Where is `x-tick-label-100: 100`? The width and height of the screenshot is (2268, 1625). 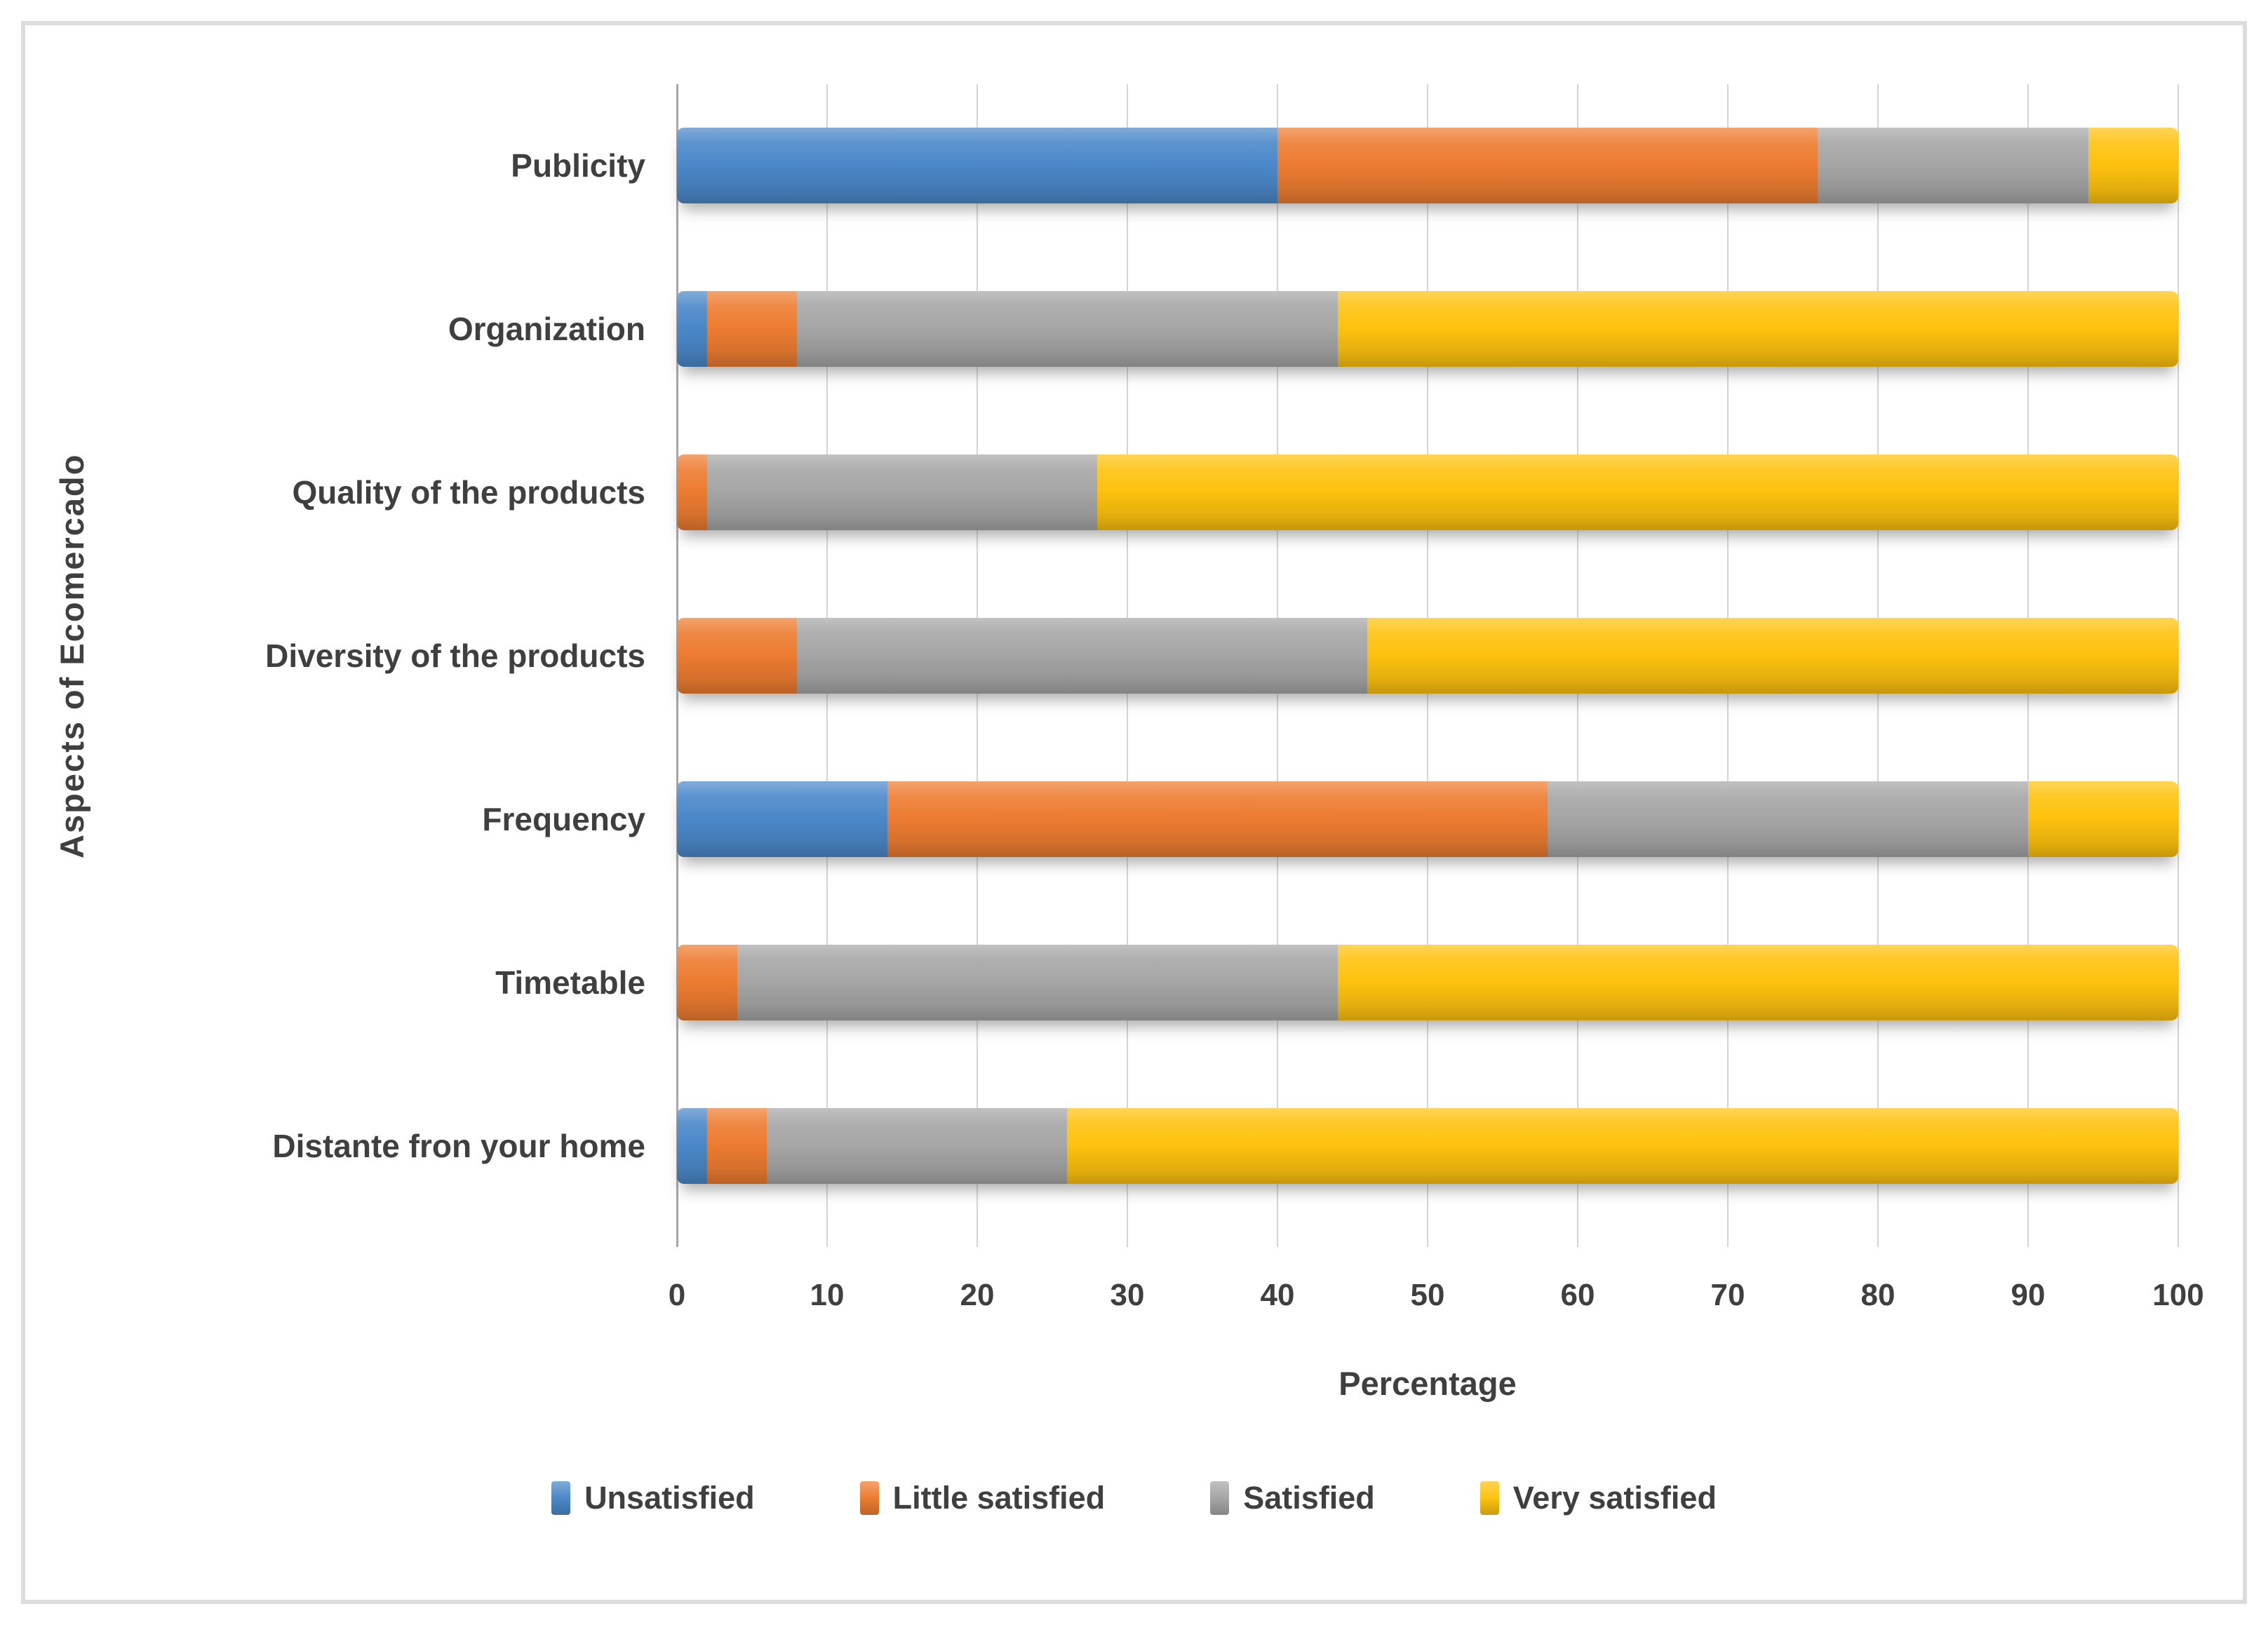 x-tick-label-100: 100 is located at coordinates (2178, 1295).